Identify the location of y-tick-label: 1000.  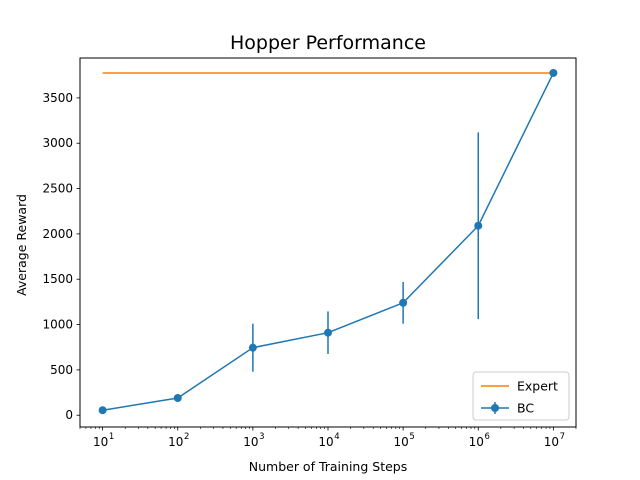
(57, 325).